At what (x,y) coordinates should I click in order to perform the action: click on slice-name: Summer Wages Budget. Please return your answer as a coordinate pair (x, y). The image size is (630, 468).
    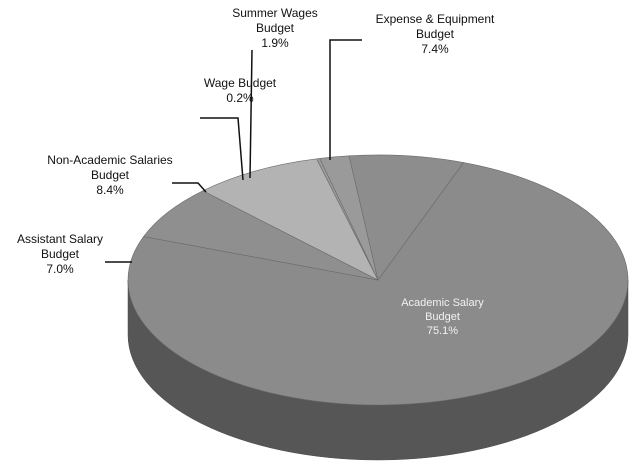
    Looking at the image, I should click on (275, 20).